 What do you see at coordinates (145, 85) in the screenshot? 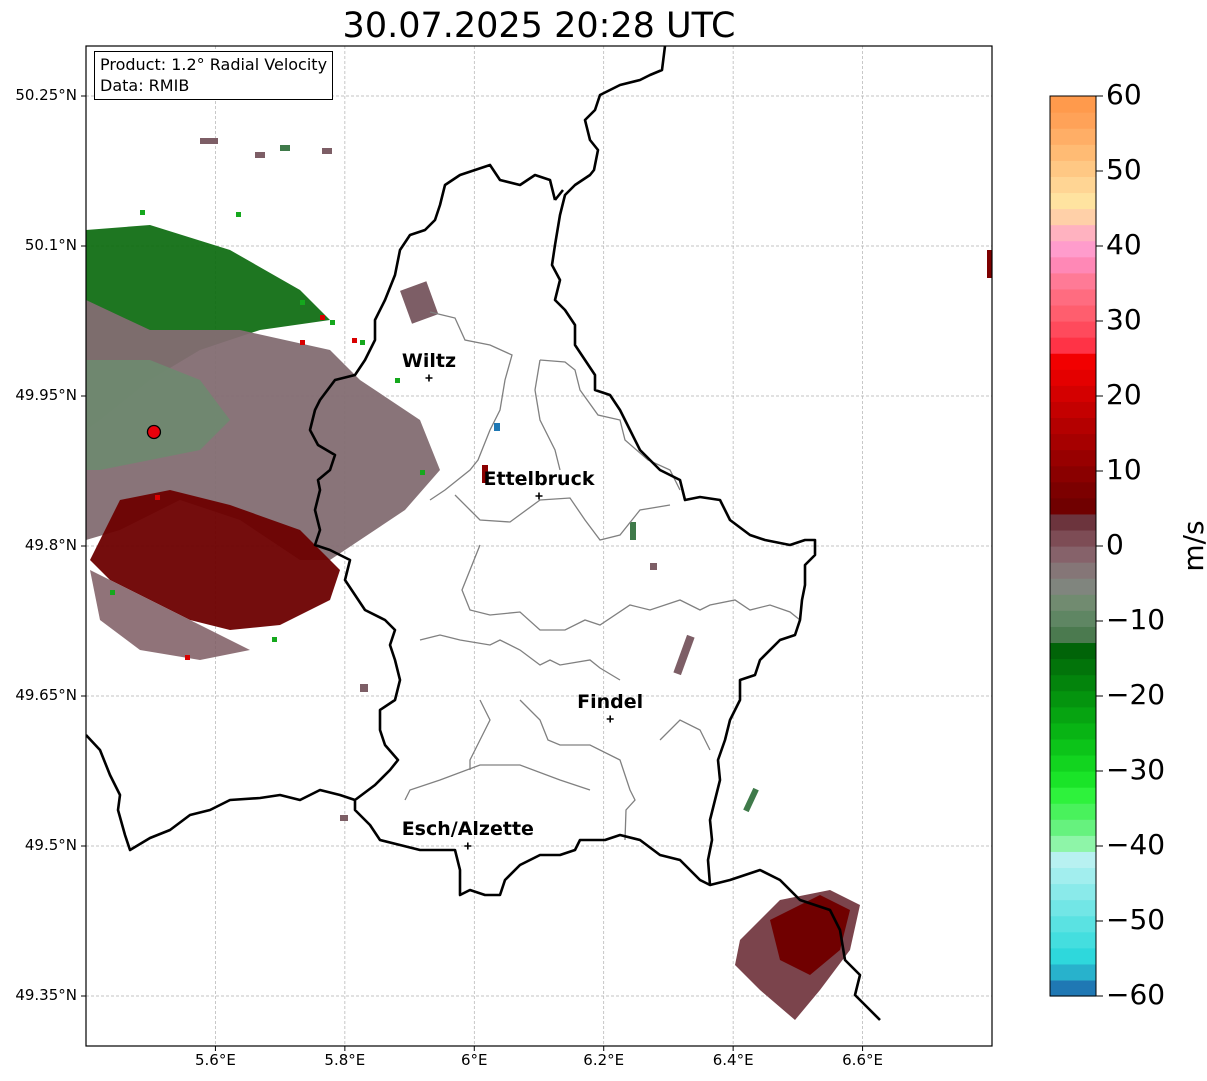
I see `data-source-label: Data: RMIB` at bounding box center [145, 85].